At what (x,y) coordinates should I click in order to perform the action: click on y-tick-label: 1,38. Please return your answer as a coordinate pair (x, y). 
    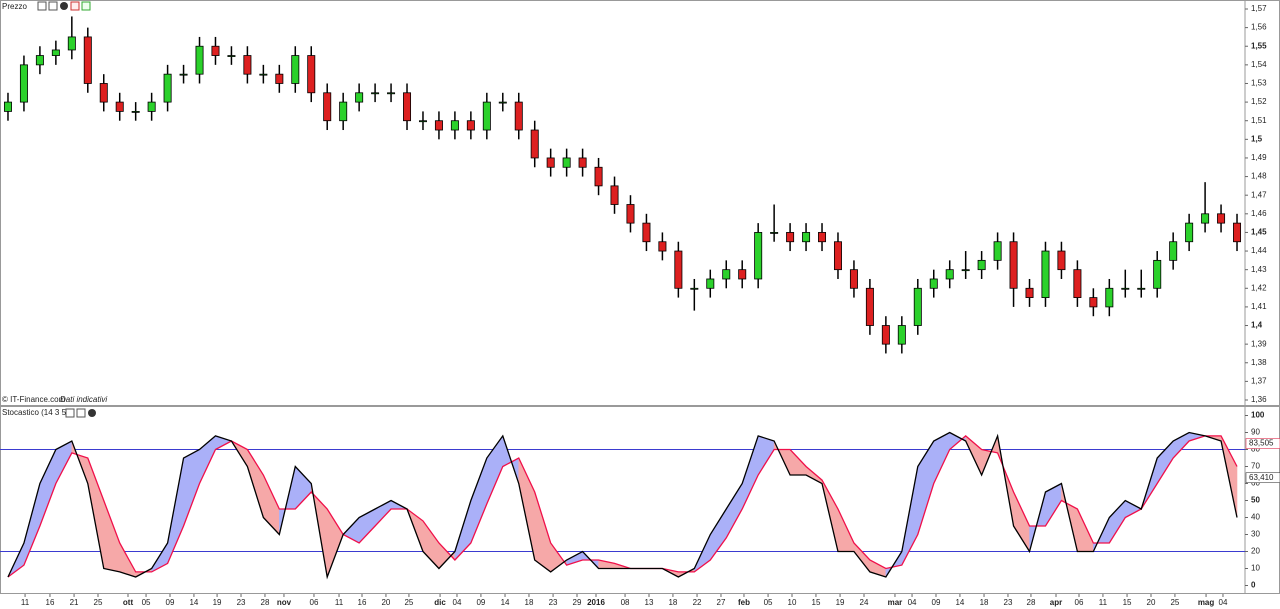
    Looking at the image, I should click on (1259, 362).